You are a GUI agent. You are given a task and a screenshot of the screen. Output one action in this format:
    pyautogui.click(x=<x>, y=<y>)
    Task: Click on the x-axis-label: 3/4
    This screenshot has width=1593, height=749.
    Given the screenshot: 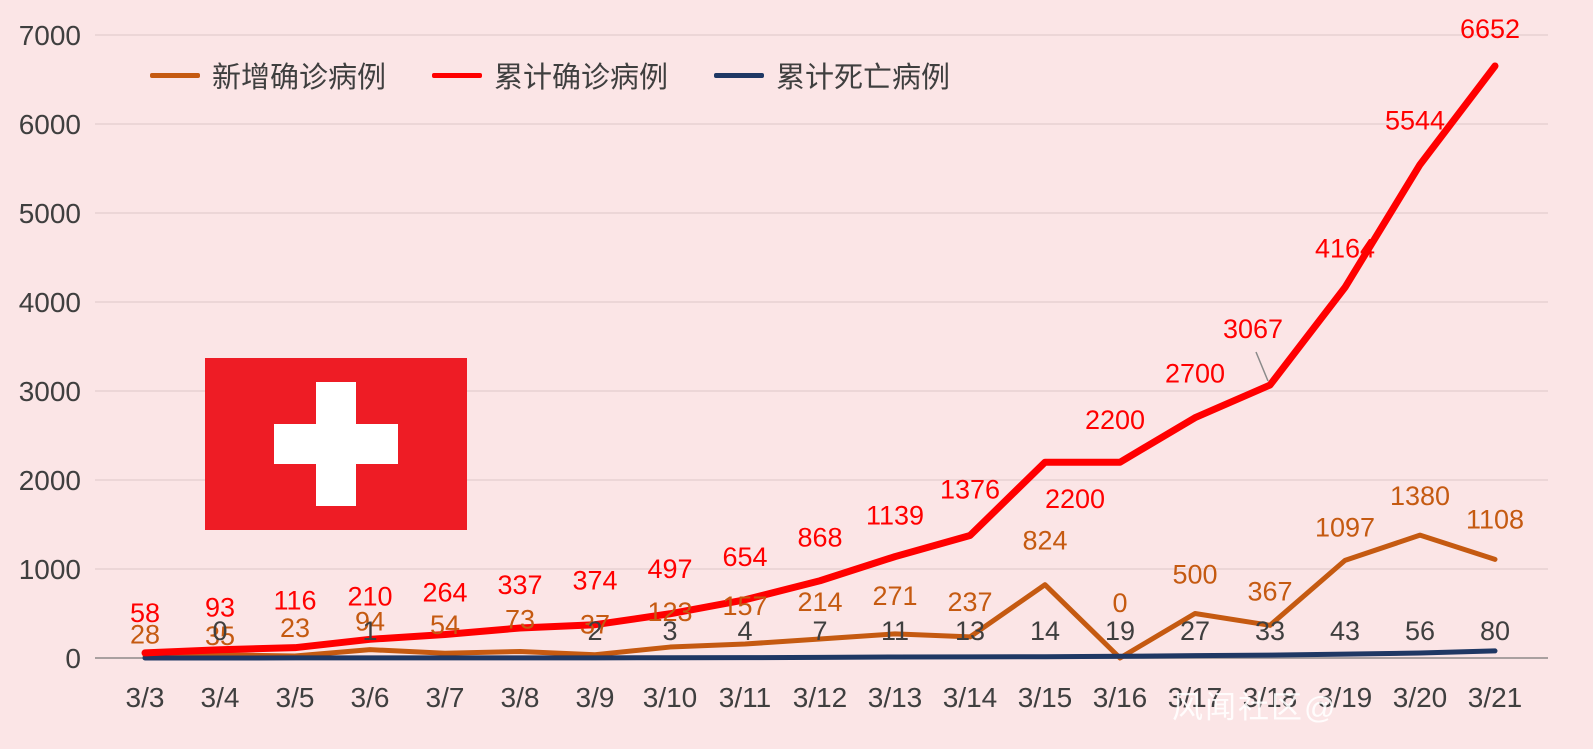 What is the action you would take?
    pyautogui.click(x=220, y=697)
    